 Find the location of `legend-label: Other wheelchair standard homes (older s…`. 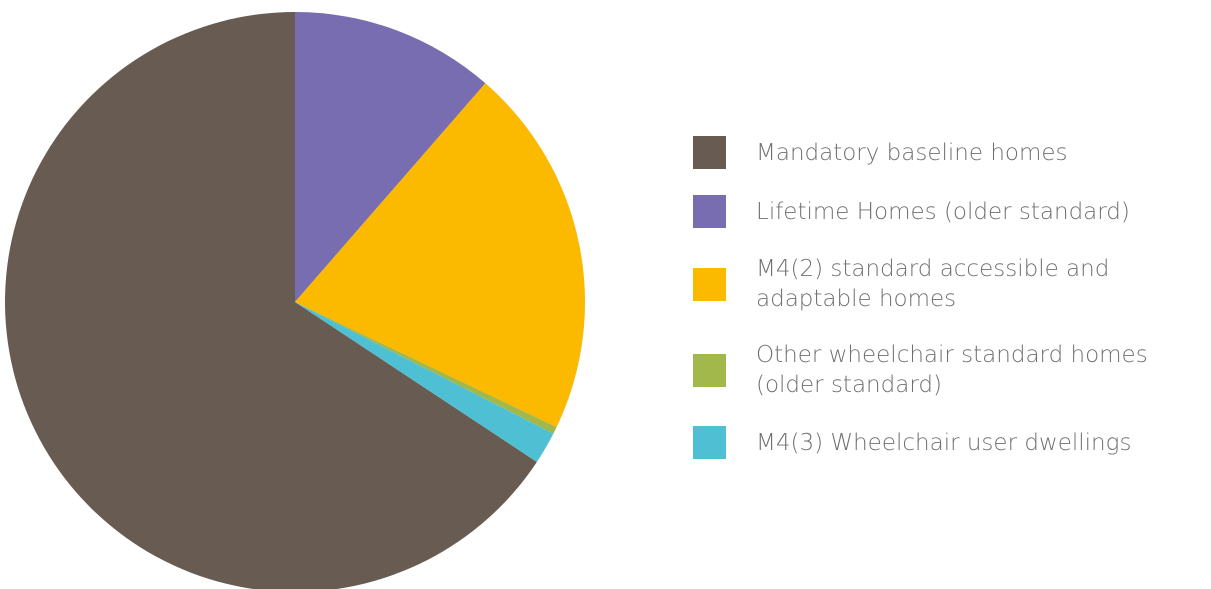

legend-label: Other wheelchair standard homes (older s… is located at coordinates (952, 370).